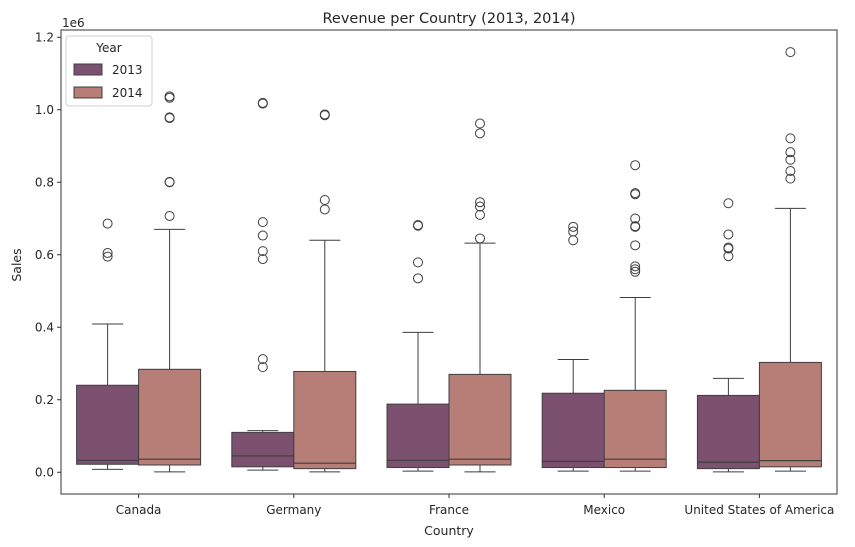 The image size is (855, 547). I want to click on x-tick-label: United States of America, so click(759, 510).